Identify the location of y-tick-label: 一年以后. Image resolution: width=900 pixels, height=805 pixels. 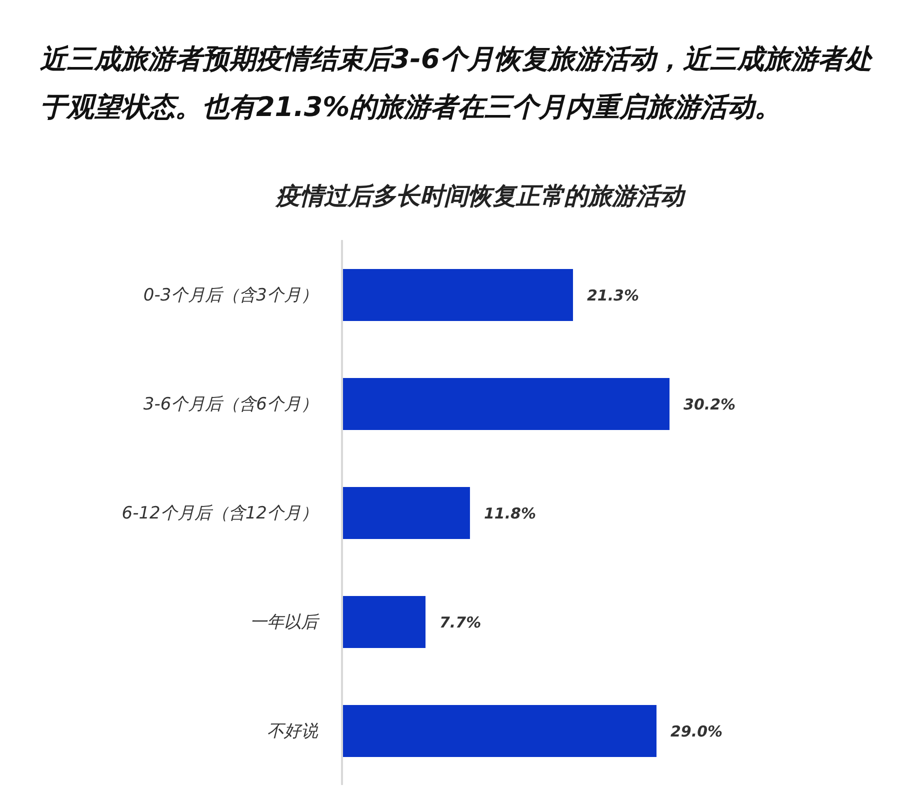
(285, 622).